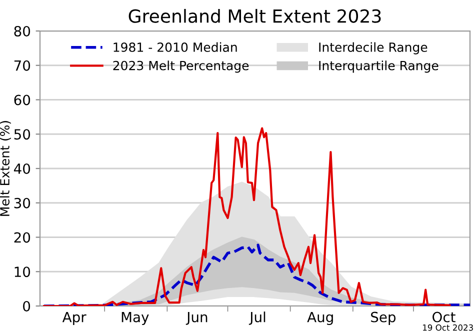  I want to click on x-tick-label: Sep, so click(383, 318).